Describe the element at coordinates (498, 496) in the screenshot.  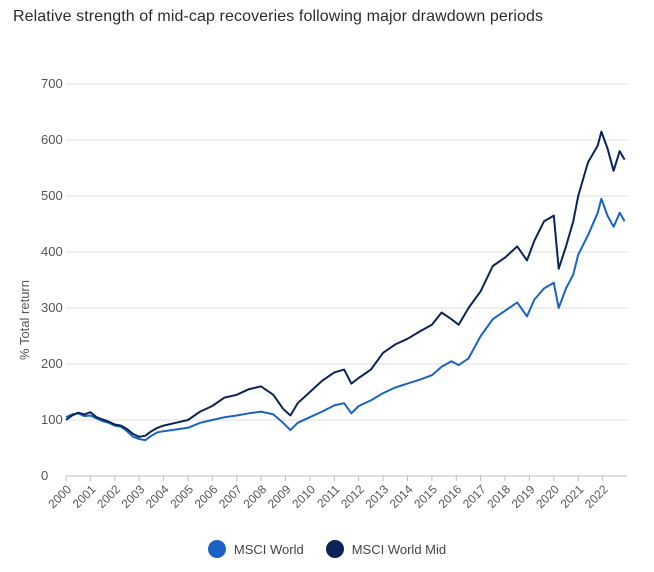
I see `x-tick-label: 2018` at that location.